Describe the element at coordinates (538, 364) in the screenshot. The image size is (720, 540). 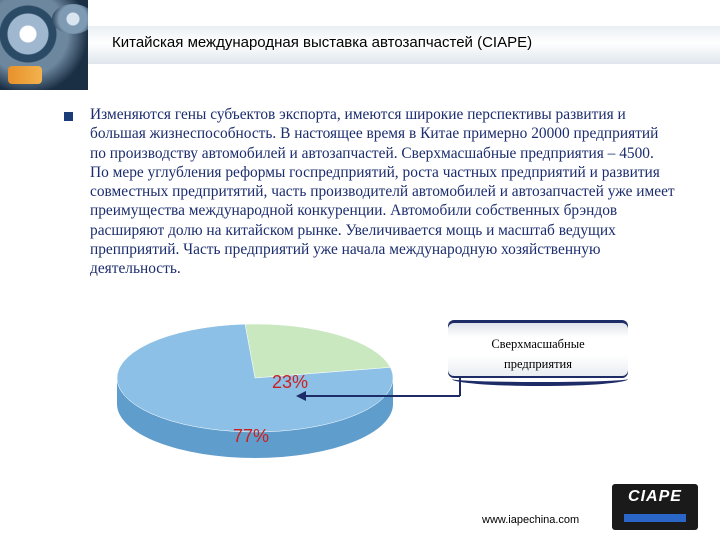
I see `callout-line-2: предприятия` at that location.